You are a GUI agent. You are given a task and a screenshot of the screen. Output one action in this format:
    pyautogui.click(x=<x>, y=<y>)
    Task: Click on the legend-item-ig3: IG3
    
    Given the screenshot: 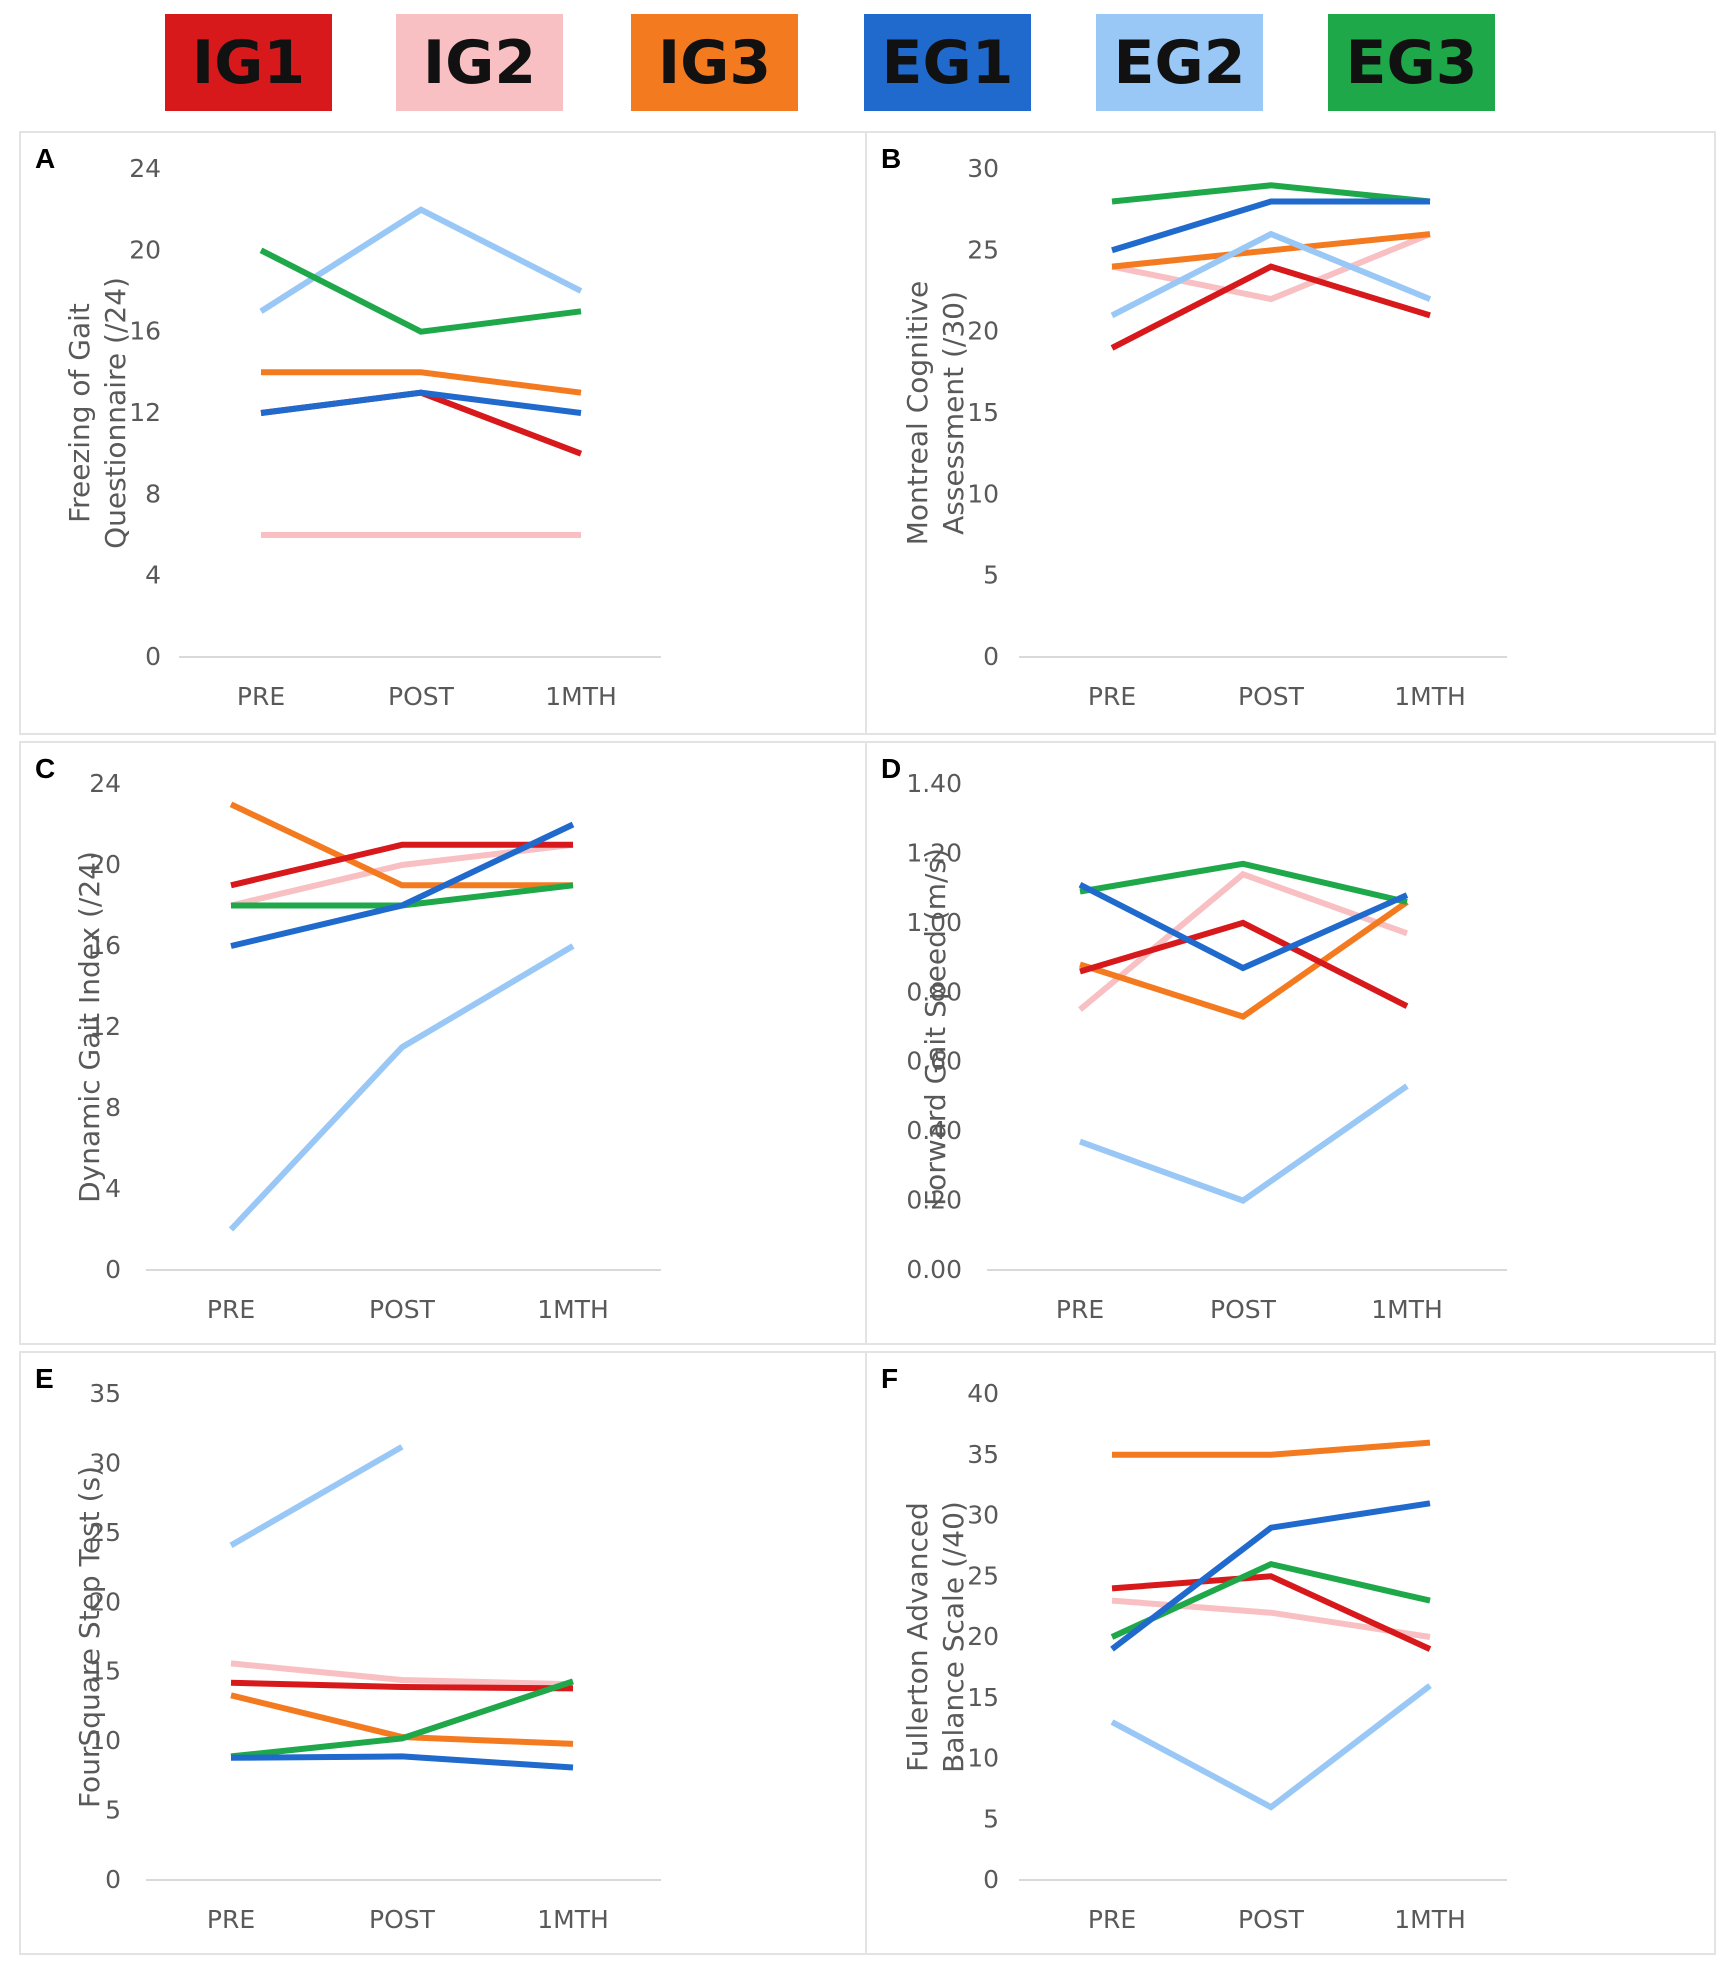 What is the action you would take?
    pyautogui.click(x=714, y=62)
    